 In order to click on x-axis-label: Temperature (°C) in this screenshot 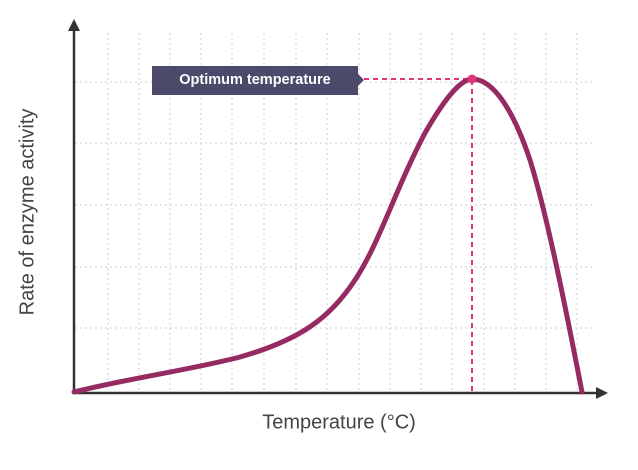, I will do `click(339, 422)`.